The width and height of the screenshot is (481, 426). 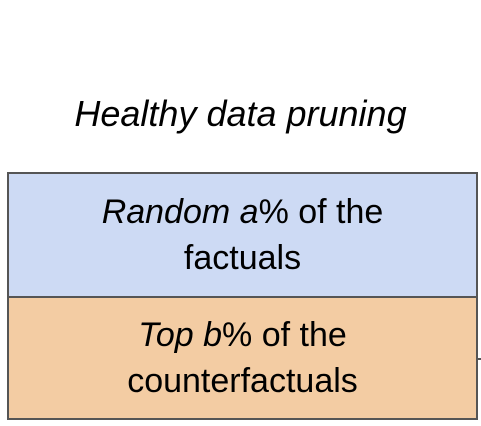 I want to click on top-counterfactuals-italic-text: Top b, so click(x=180, y=335).